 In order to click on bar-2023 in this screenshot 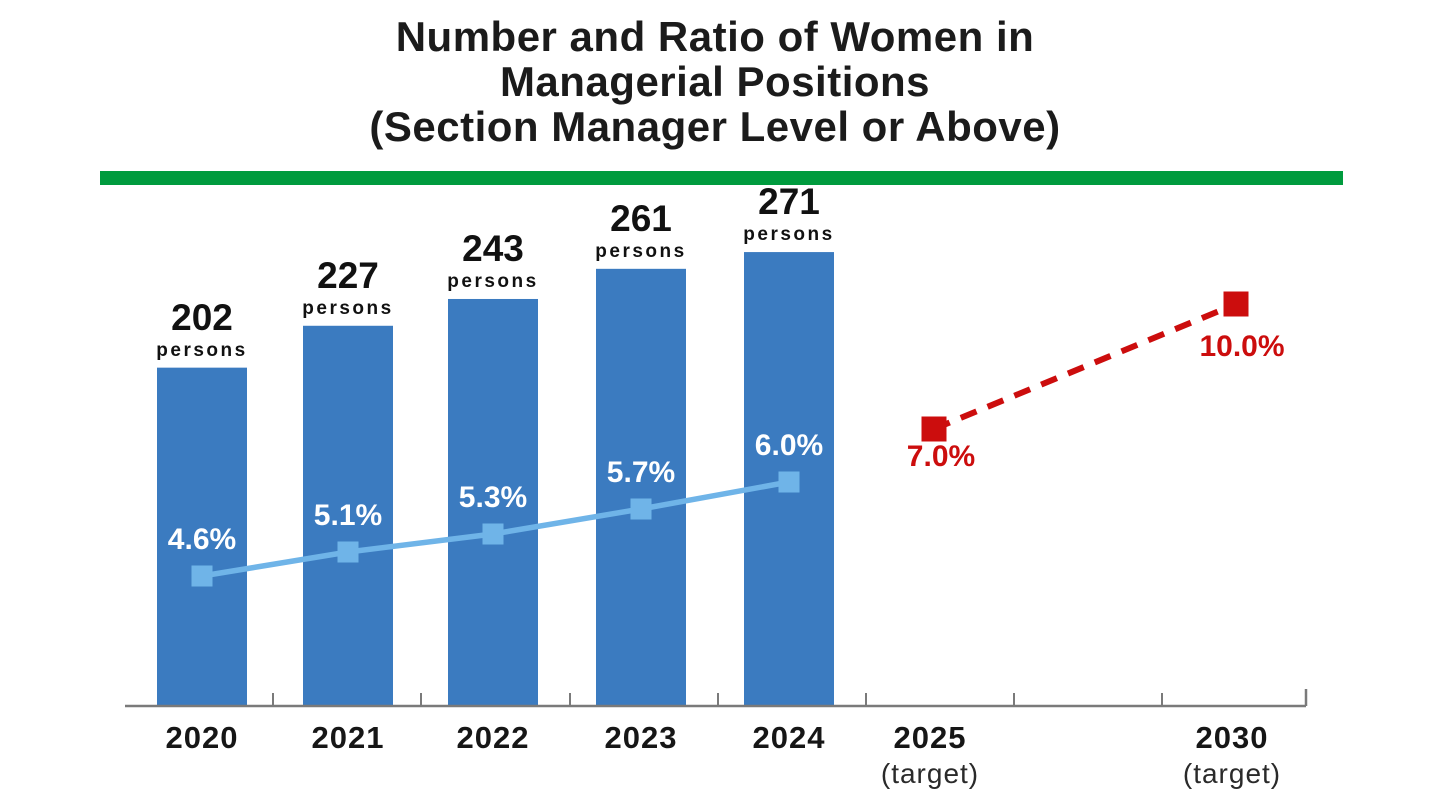, I will do `click(641, 487)`.